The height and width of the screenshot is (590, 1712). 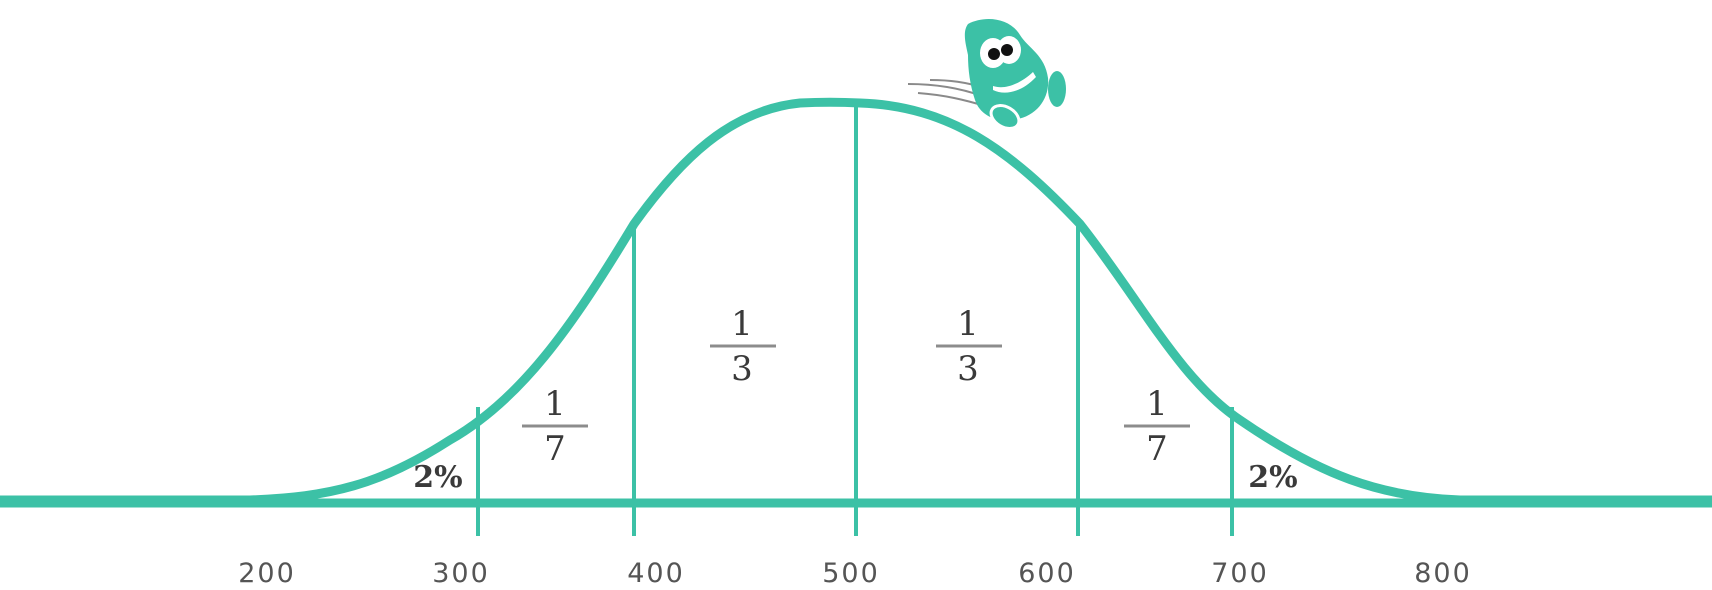 I want to click on tick-label-200: 200, so click(x=267, y=573).